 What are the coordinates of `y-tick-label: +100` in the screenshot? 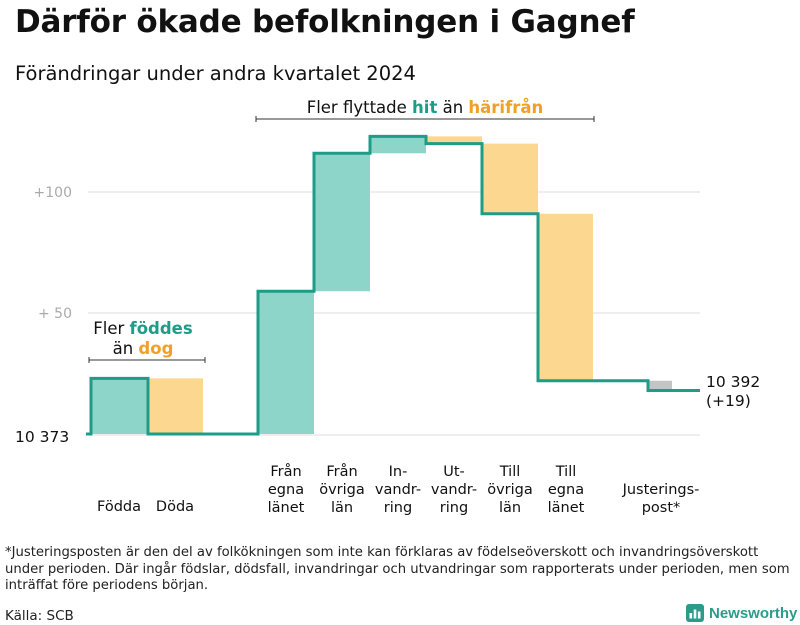 It's located at (53, 193).